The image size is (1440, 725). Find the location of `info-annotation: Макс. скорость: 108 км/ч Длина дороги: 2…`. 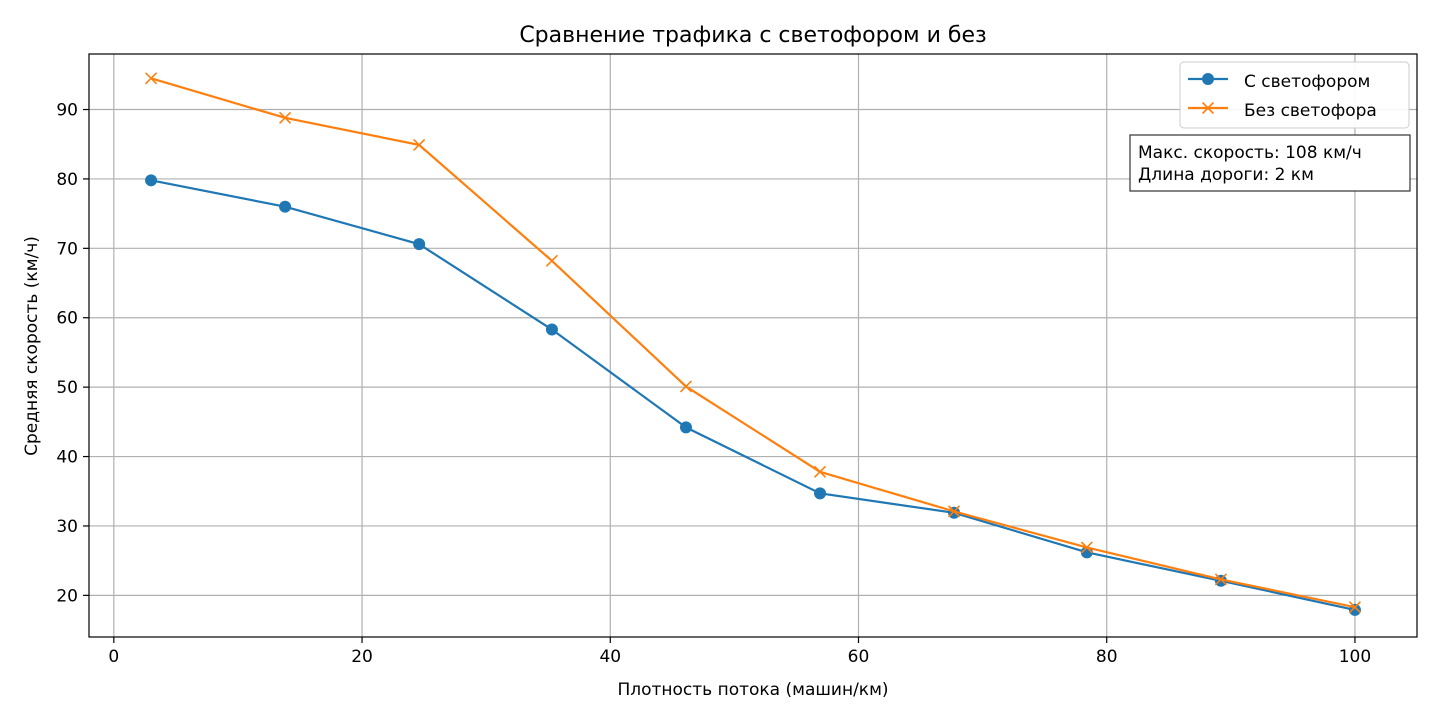

info-annotation: Макс. скорость: 108 км/ч Длина дороги: 2… is located at coordinates (1270, 163).